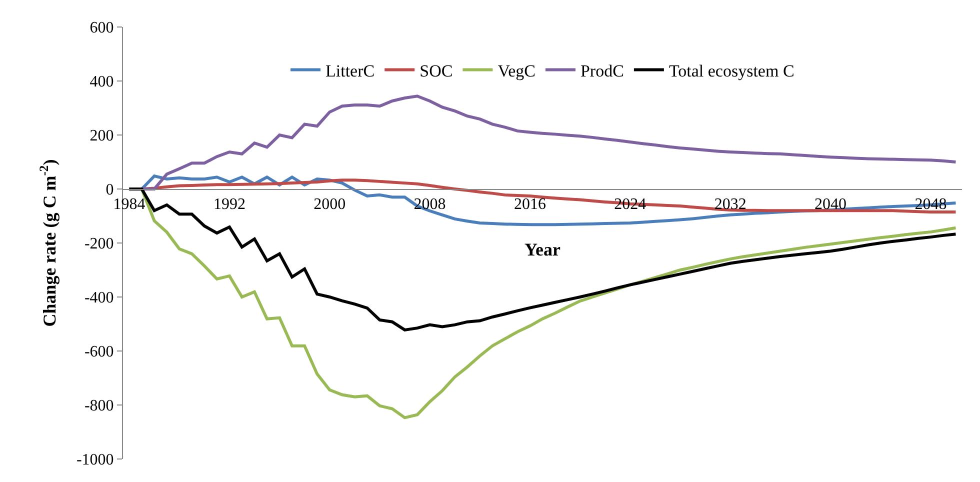 The height and width of the screenshot is (482, 980). What do you see at coordinates (99, 352) in the screenshot?
I see `y-tick-label: -600` at bounding box center [99, 352].